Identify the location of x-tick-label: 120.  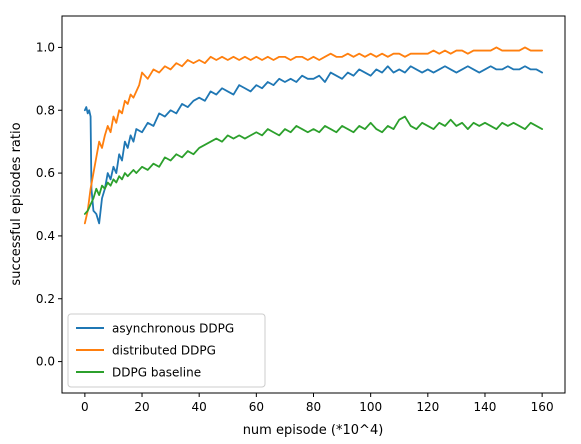
(427, 407).